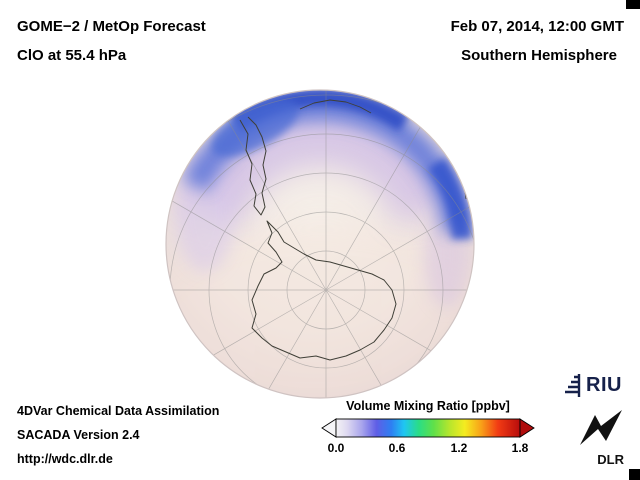 This screenshot has height=480, width=640. What do you see at coordinates (118, 411) in the screenshot?
I see `assimilation-label: 4DVar Chemical Data Assimilation` at bounding box center [118, 411].